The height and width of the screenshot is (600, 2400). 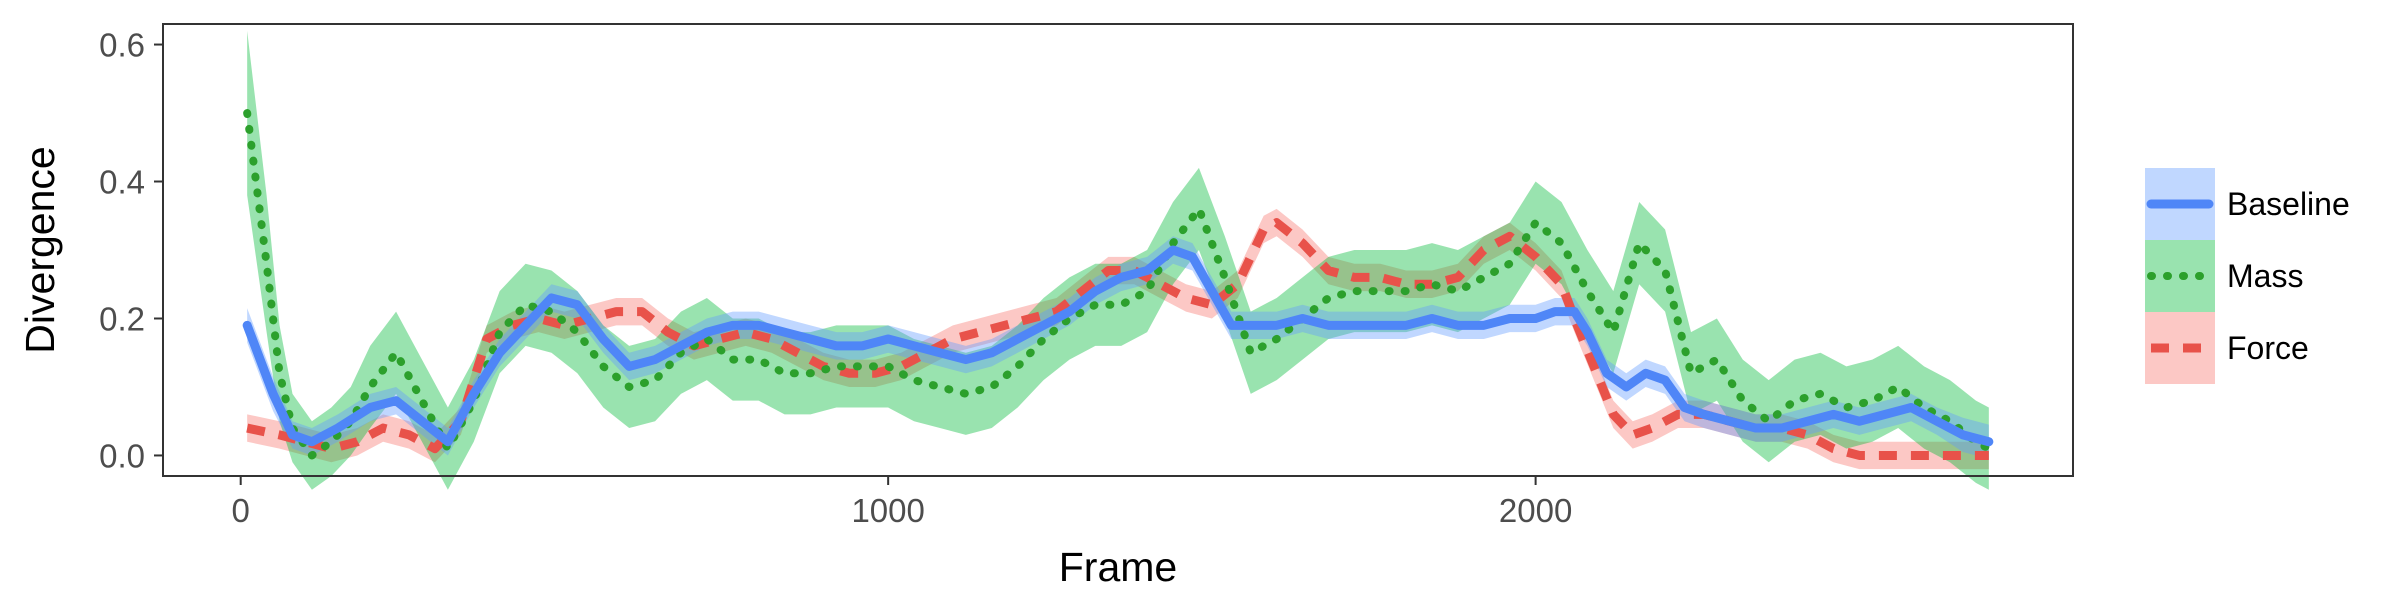 I want to click on x-tick-label: 1000, so click(x=887, y=510).